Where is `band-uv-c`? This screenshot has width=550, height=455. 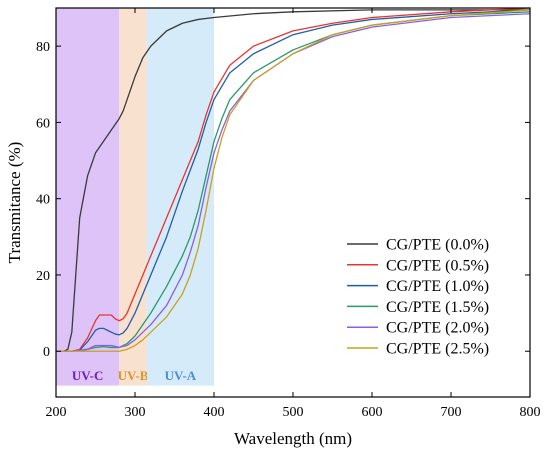 band-uv-c is located at coordinates (88, 197).